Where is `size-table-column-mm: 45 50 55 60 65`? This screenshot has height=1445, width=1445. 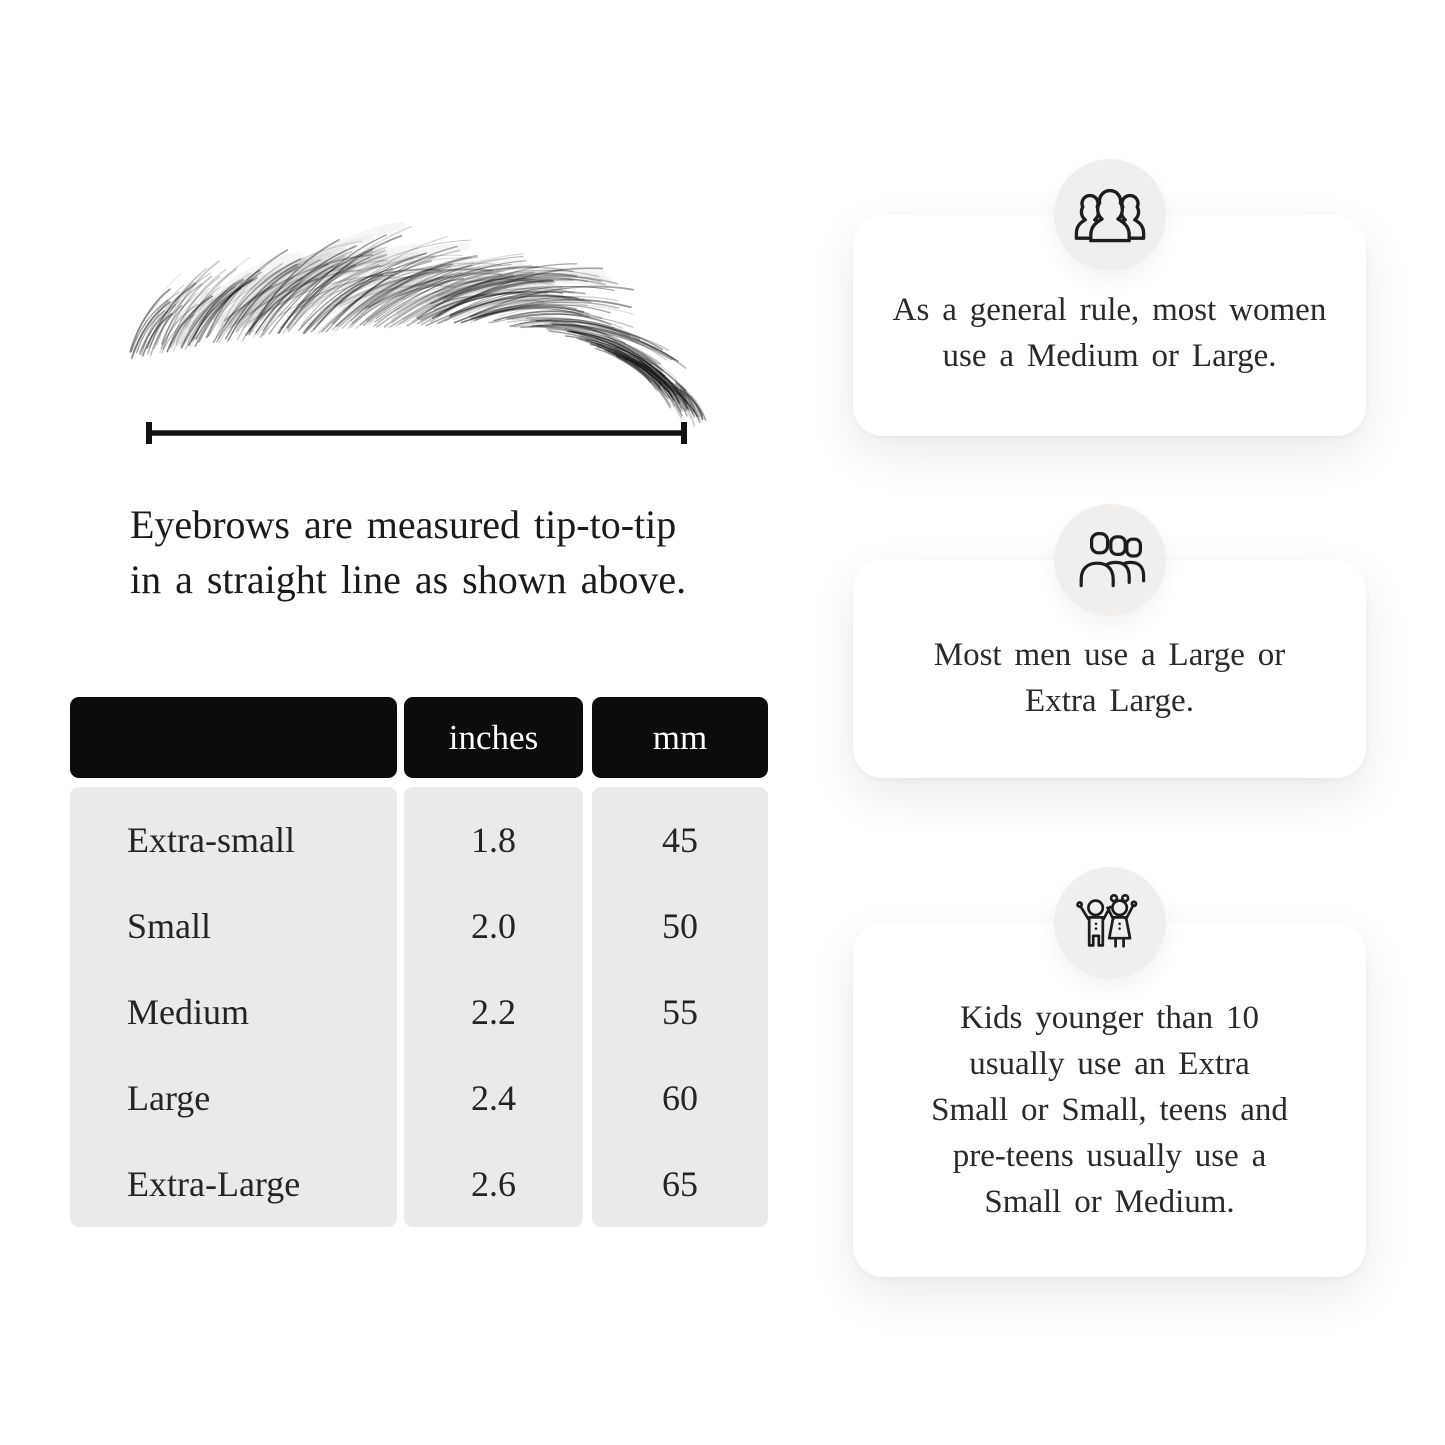 size-table-column-mm: 45 50 55 60 65 is located at coordinates (680, 1007).